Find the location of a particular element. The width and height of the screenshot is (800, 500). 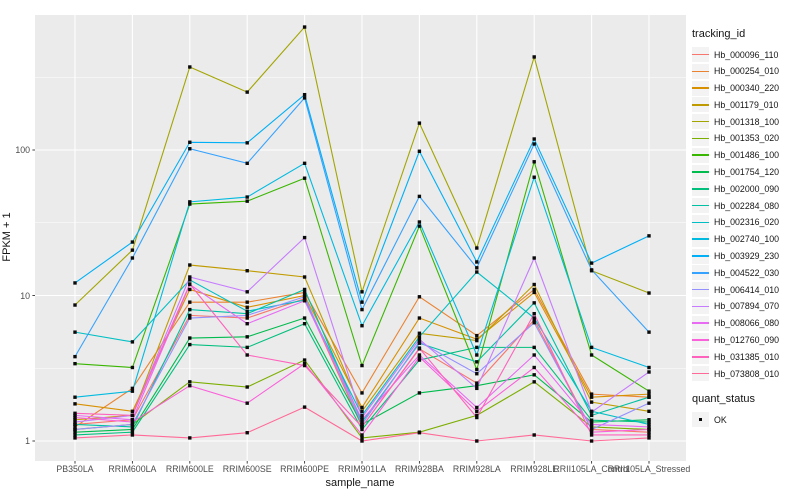

legend-entry-label: Hb_002740_100 is located at coordinates (747, 239).